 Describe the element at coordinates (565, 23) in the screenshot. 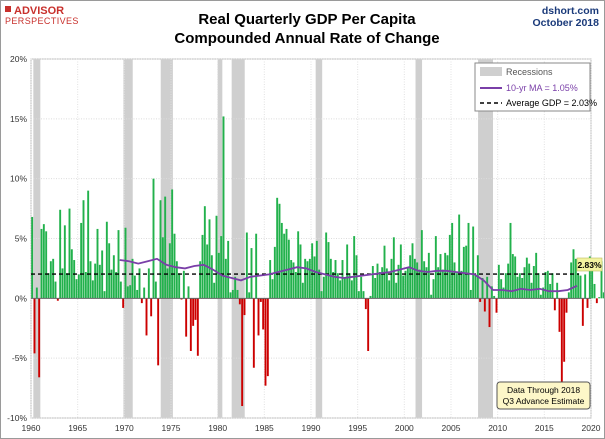

I see `report-date: October 2018` at that location.